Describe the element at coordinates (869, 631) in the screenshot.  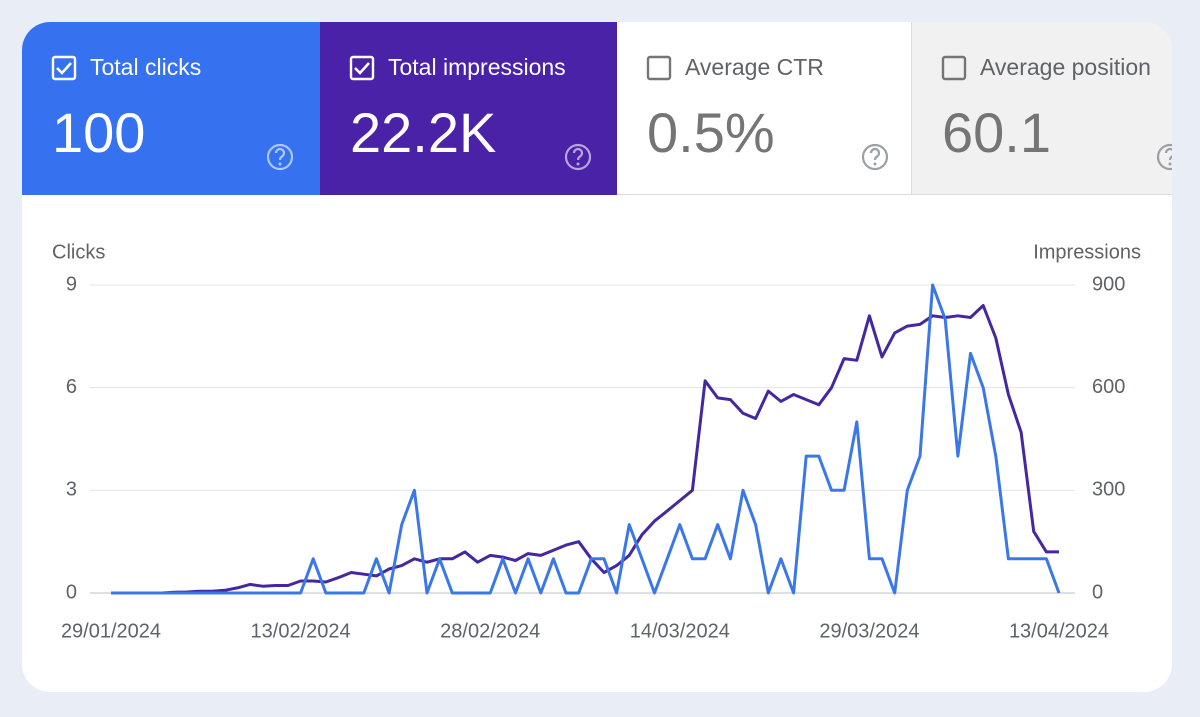
I see `x-tick-label: 29/03/2024` at that location.